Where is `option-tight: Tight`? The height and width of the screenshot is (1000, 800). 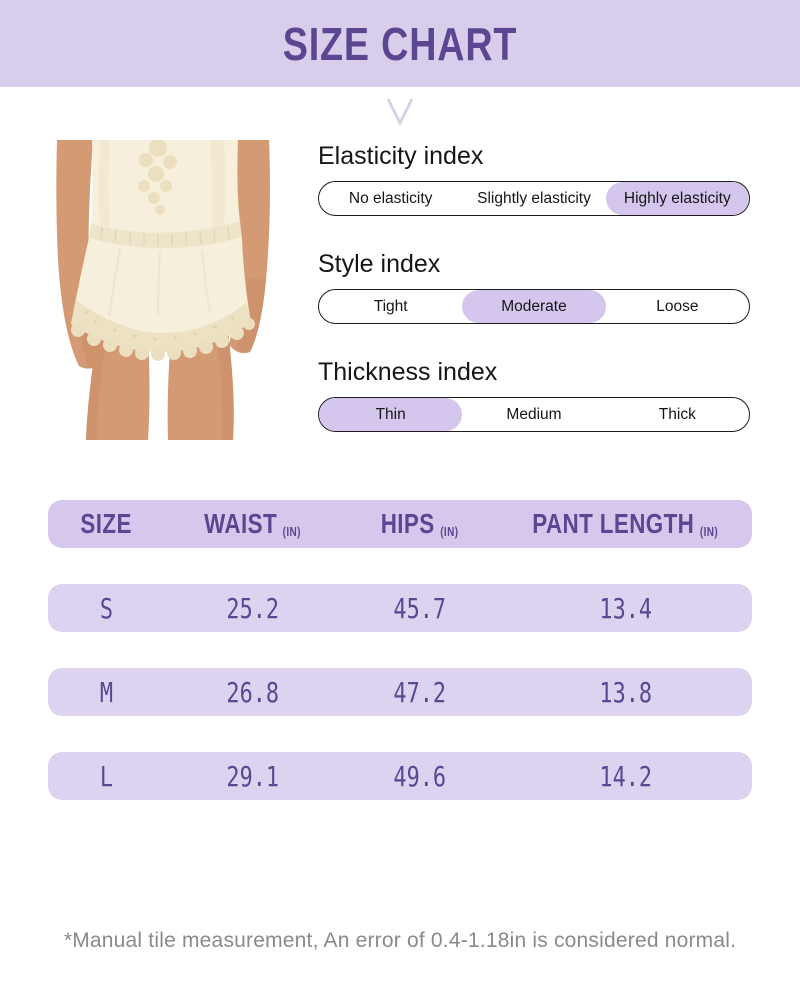 option-tight: Tight is located at coordinates (390, 306).